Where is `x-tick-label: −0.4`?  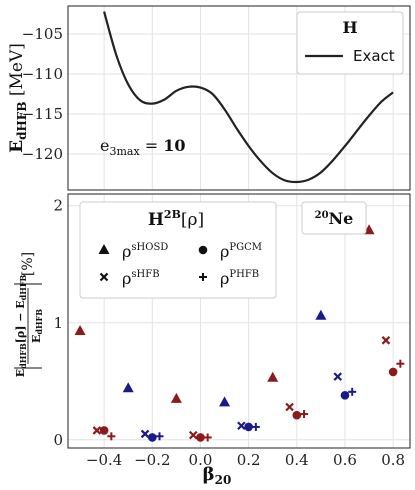
x-tick-label: −0.4 is located at coordinates (104, 460).